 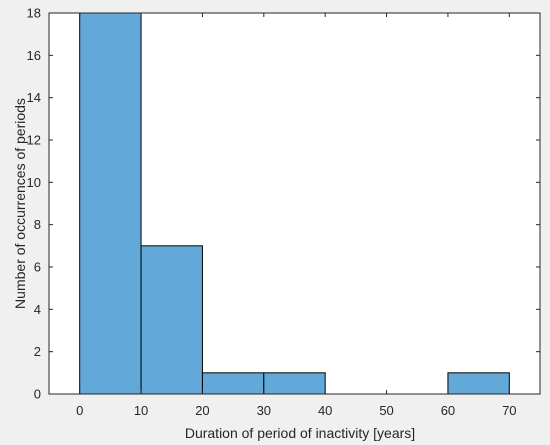 I want to click on x-tick-label: 60, so click(x=448, y=410).